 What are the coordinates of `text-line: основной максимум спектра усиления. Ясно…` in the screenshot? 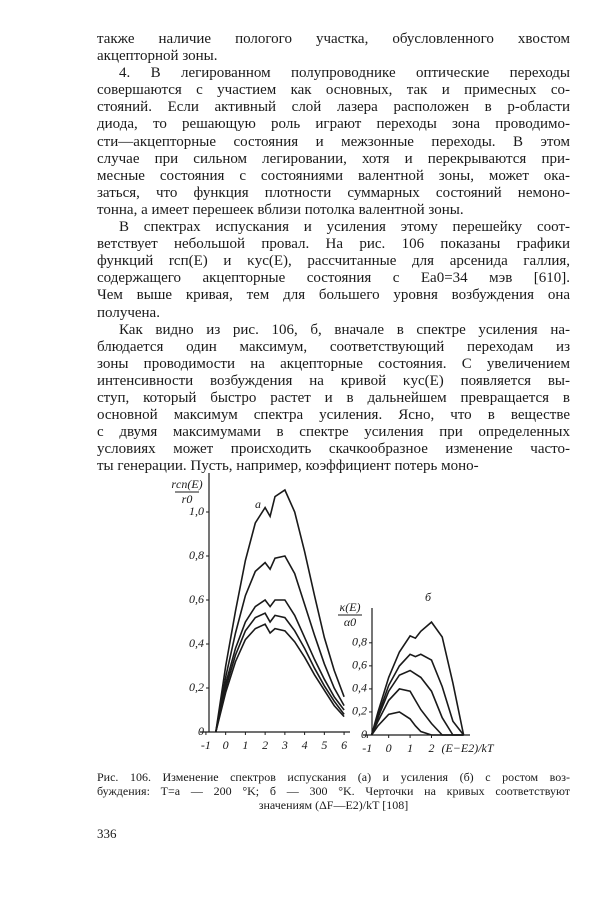 It's located at (333, 415).